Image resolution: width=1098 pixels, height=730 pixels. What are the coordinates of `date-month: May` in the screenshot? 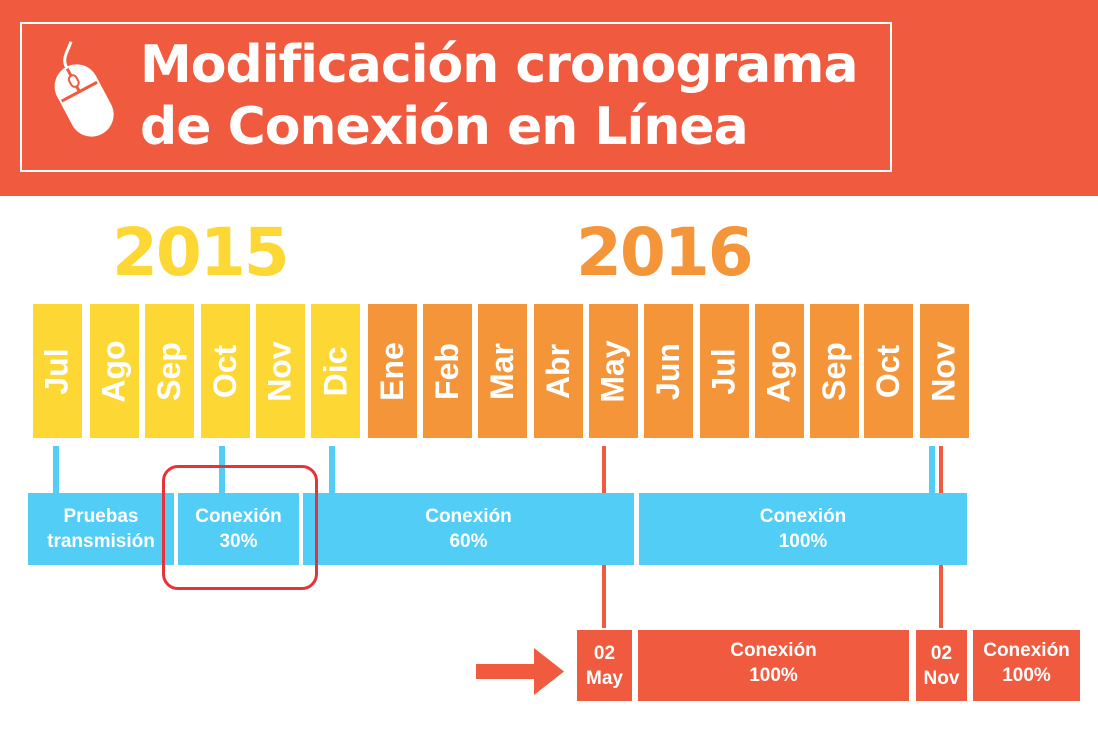 It's located at (604, 678).